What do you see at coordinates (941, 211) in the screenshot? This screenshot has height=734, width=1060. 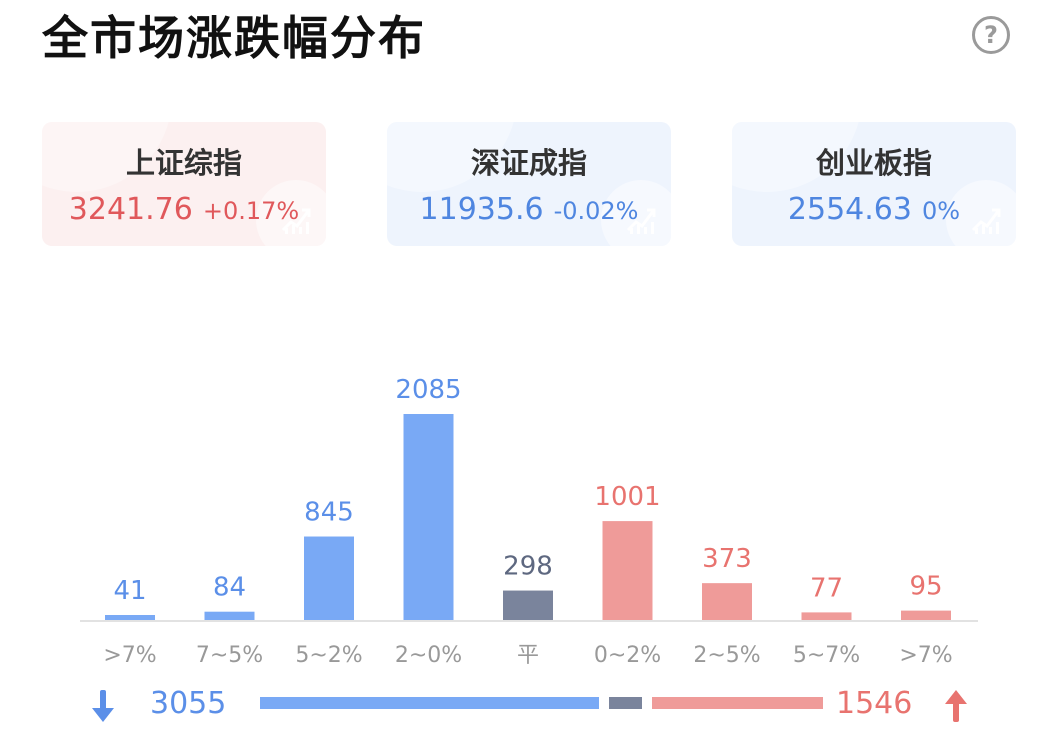 I see `index-change: 0%` at bounding box center [941, 211].